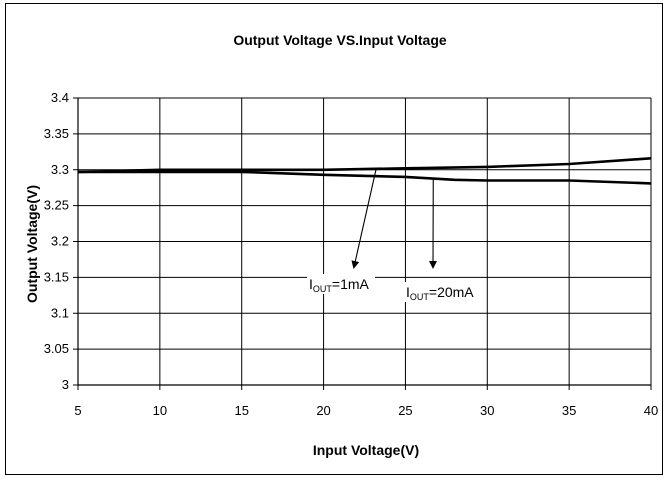  What do you see at coordinates (77, 410) in the screenshot?
I see `x-tick-label-0: 5` at bounding box center [77, 410].